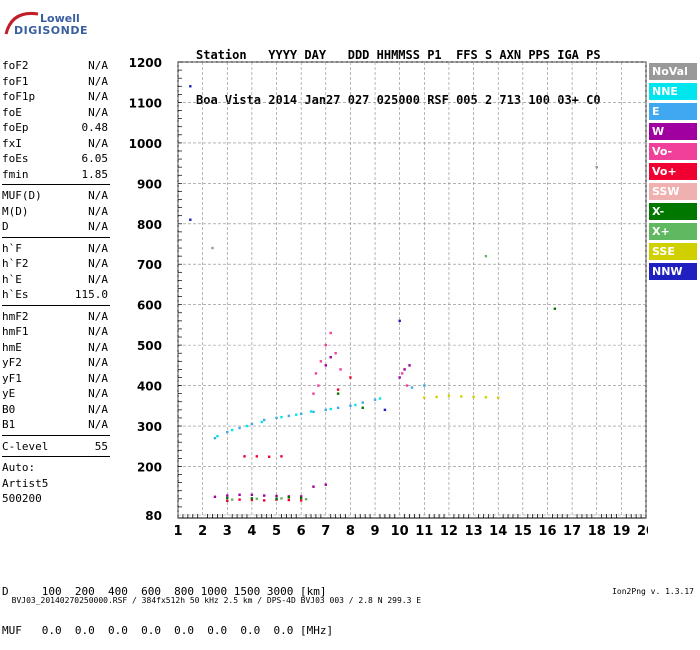 This screenshot has height=650, width=700. Describe the element at coordinates (56, 280) in the screenshot. I see `param-row-he: h`E N/A` at that location.